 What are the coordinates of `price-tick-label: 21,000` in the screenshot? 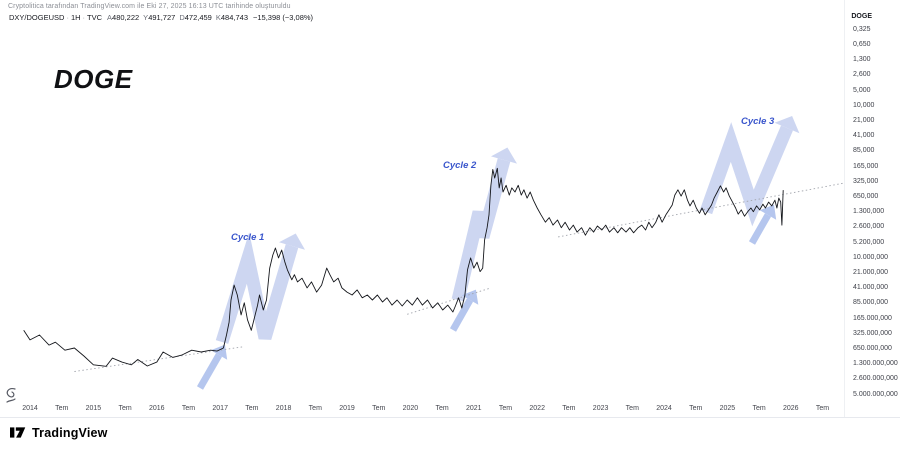 It's located at (864, 120).